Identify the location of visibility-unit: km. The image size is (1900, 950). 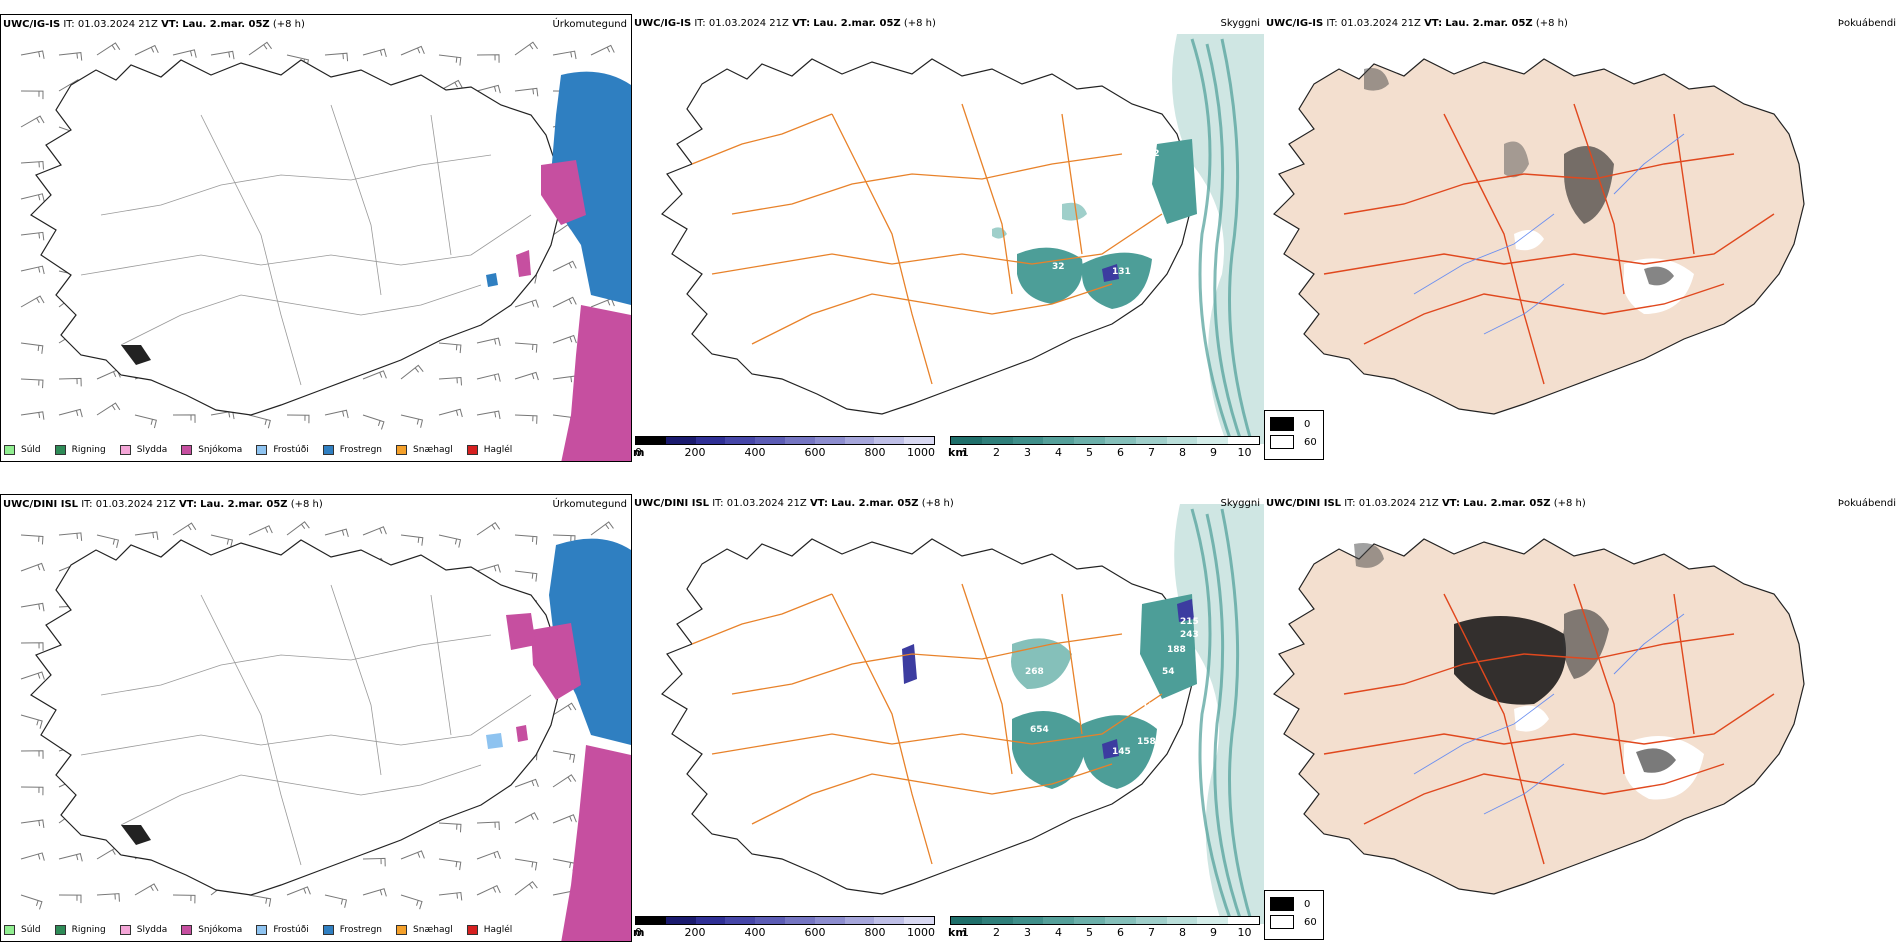
(957, 452).